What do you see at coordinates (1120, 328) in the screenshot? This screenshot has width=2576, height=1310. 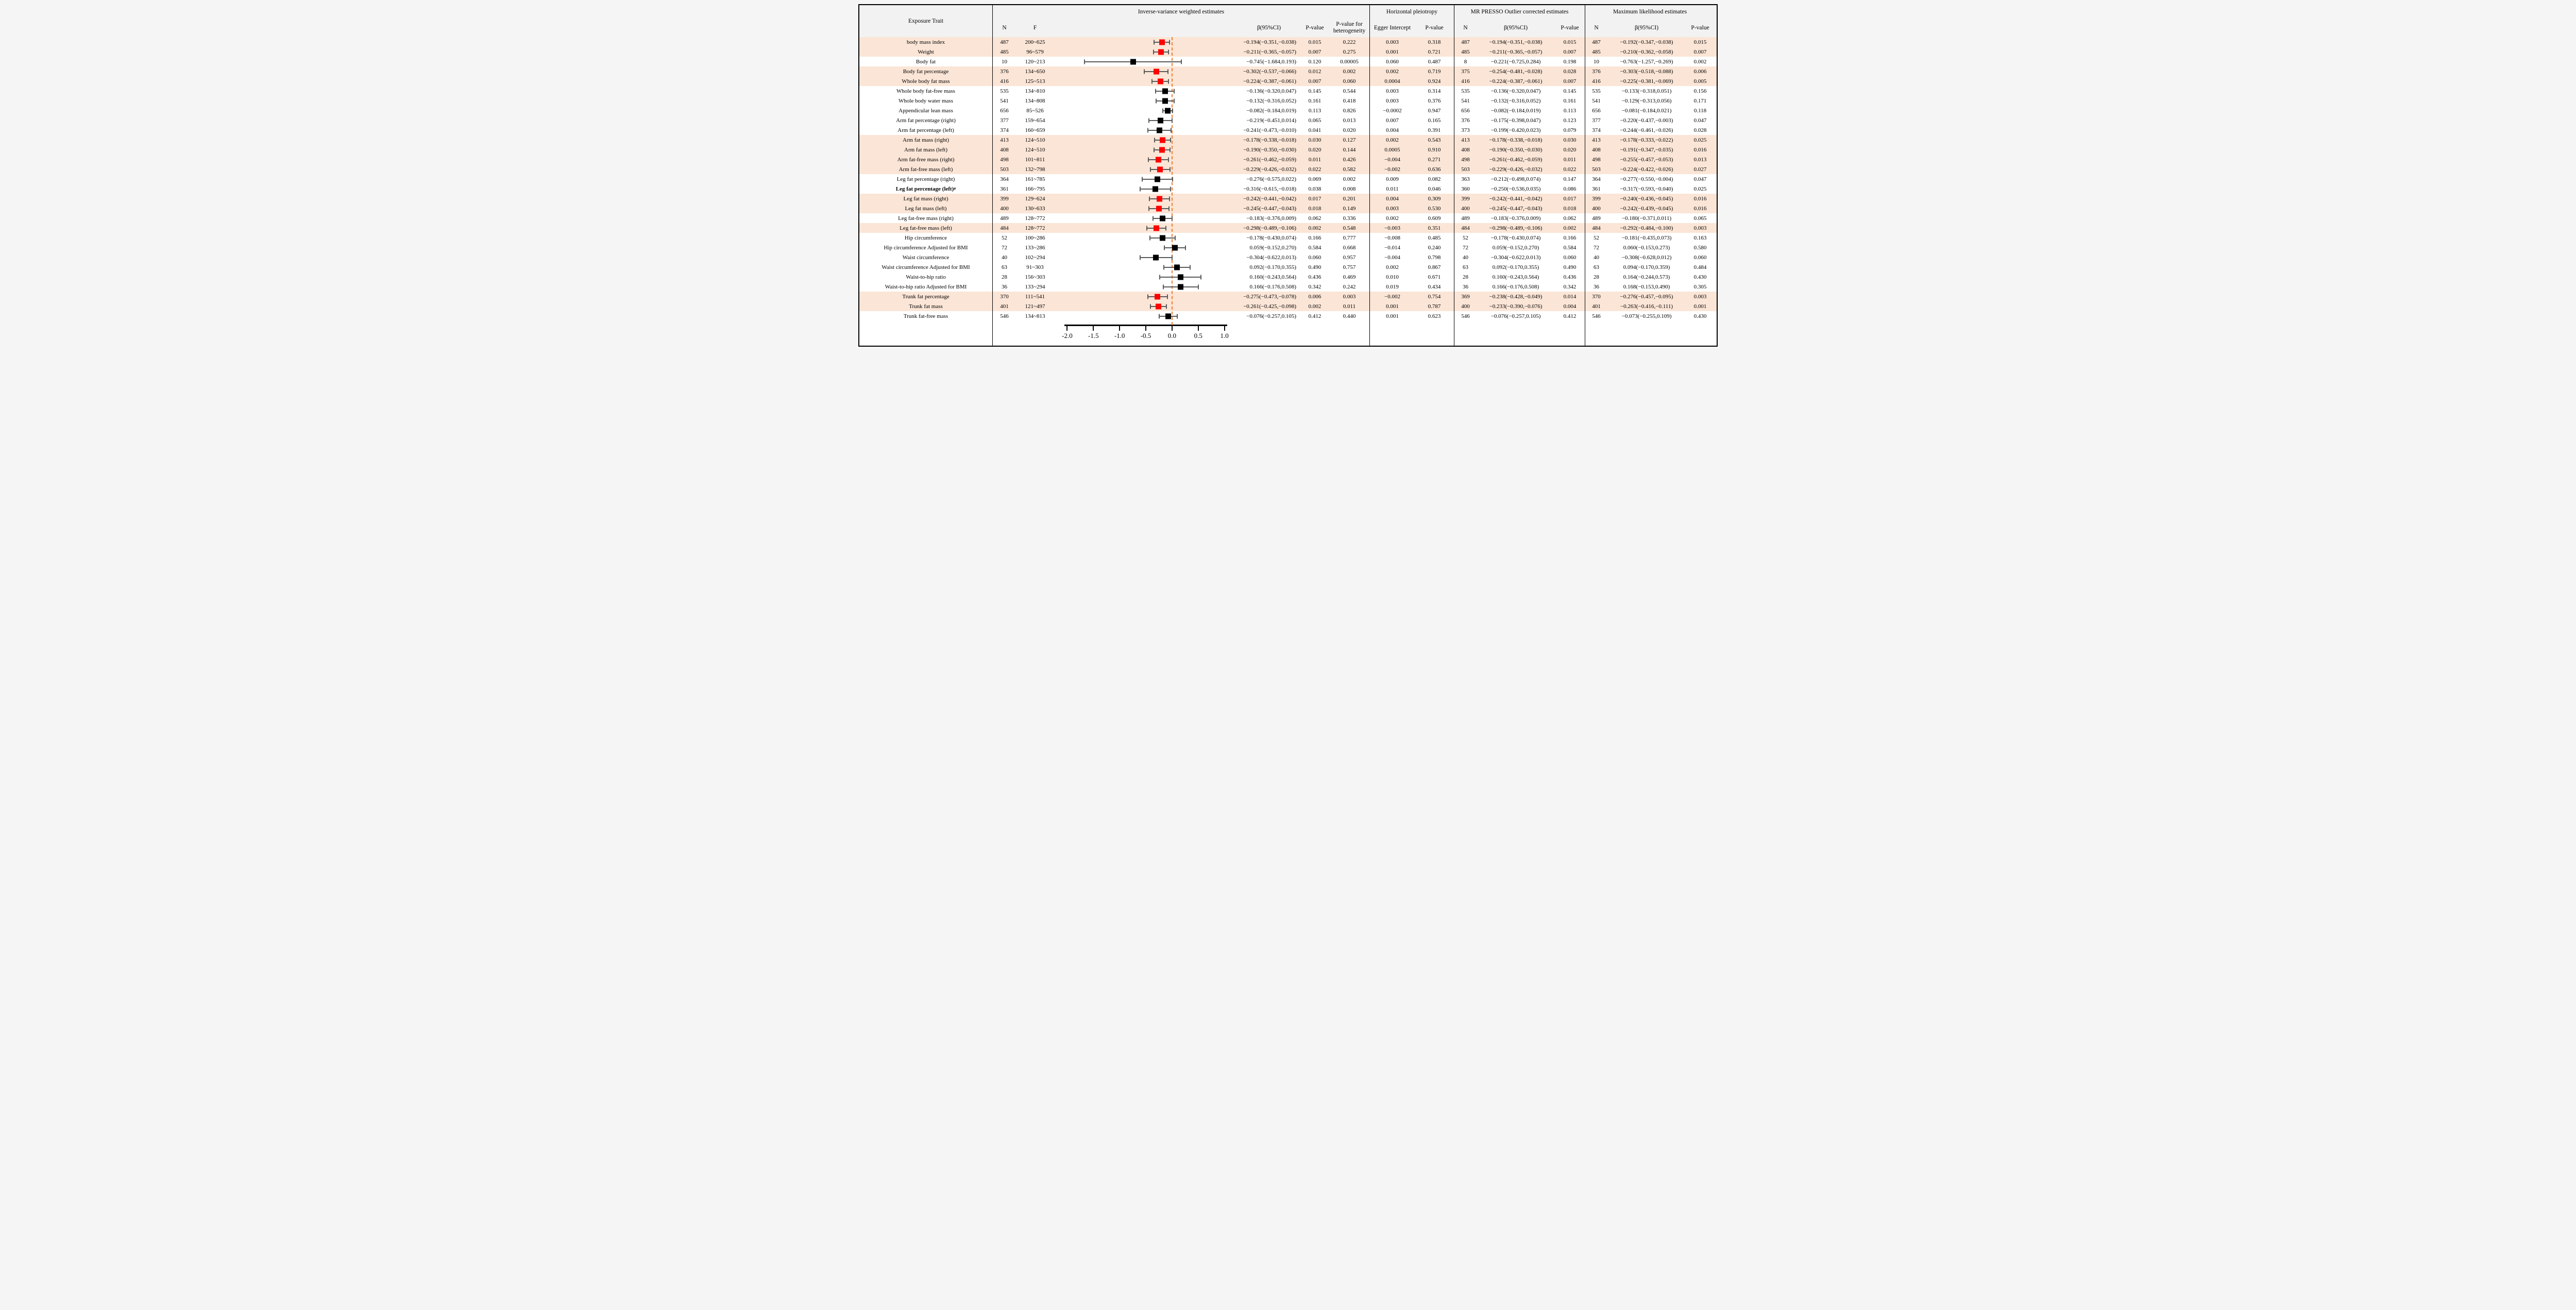 I see `x-axis-tick` at bounding box center [1120, 328].